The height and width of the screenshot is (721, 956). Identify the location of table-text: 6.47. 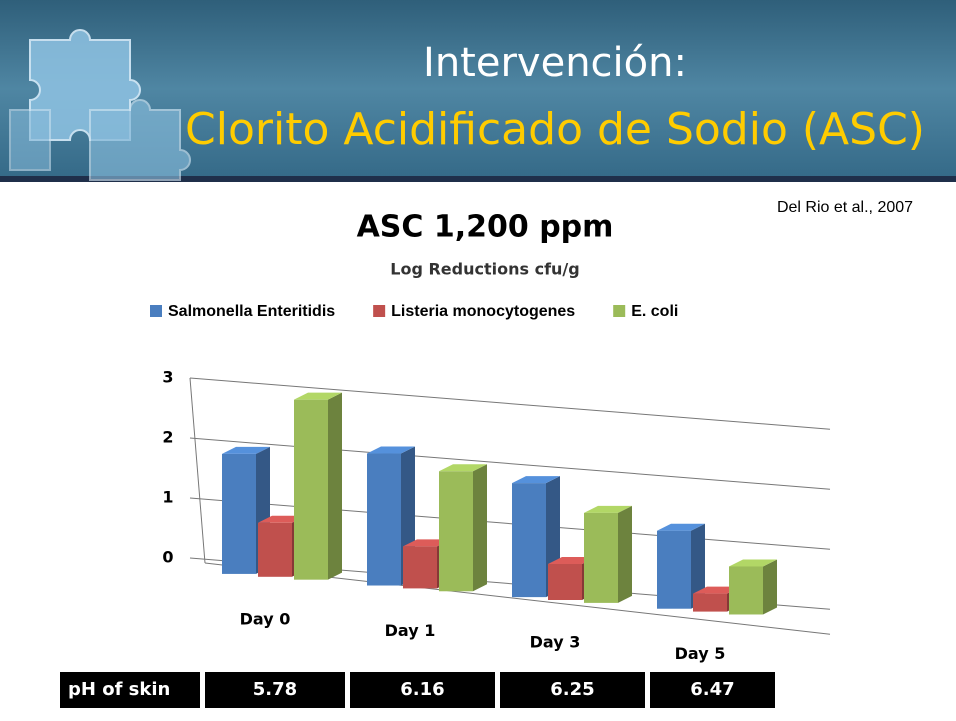
(712, 689).